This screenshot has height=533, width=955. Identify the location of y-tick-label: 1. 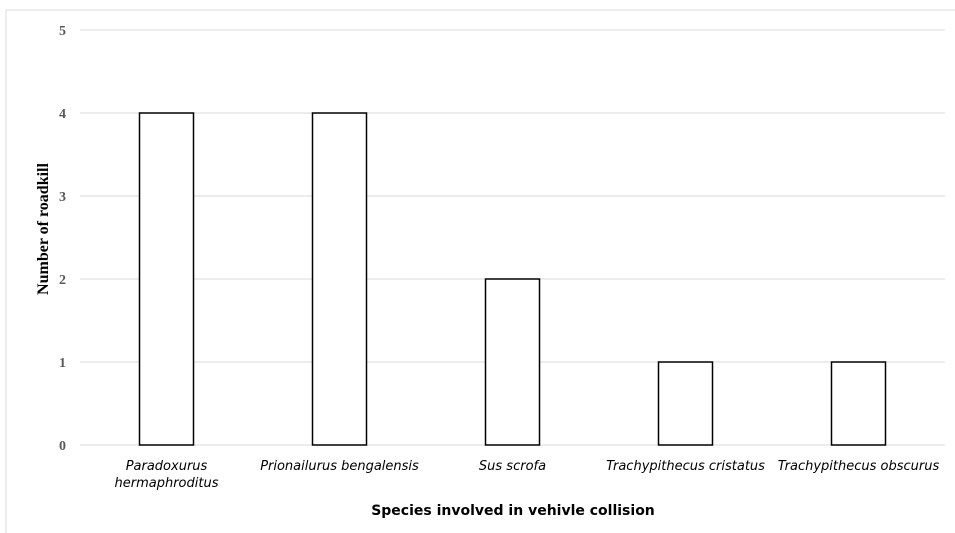
(62, 363).